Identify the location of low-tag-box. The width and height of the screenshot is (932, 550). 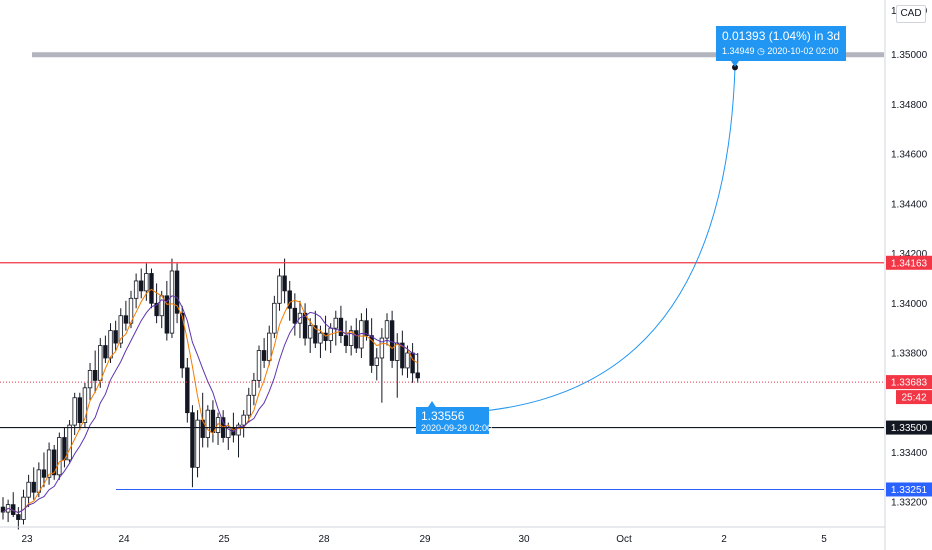
(909, 489).